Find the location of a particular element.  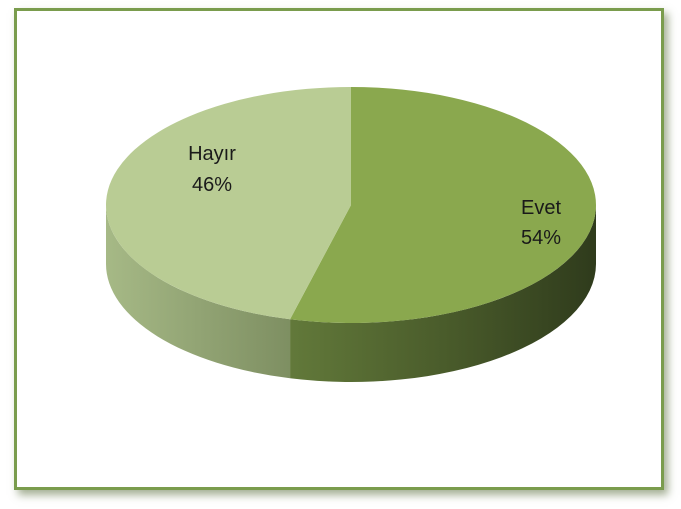

slice-label-hayir: Hayır is located at coordinates (212, 154).